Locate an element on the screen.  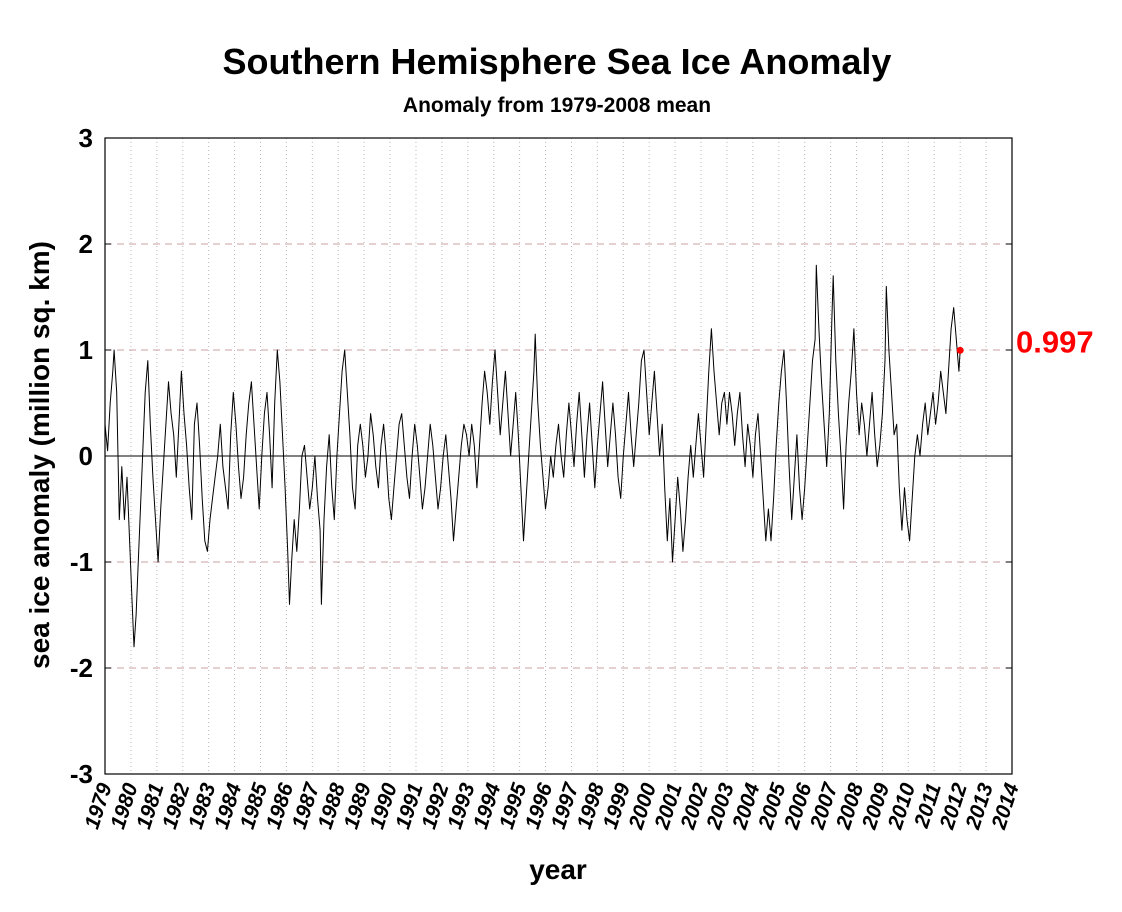
chart-title: Southern Hemisphere Sea Ice Anomaly is located at coordinates (557, 61).